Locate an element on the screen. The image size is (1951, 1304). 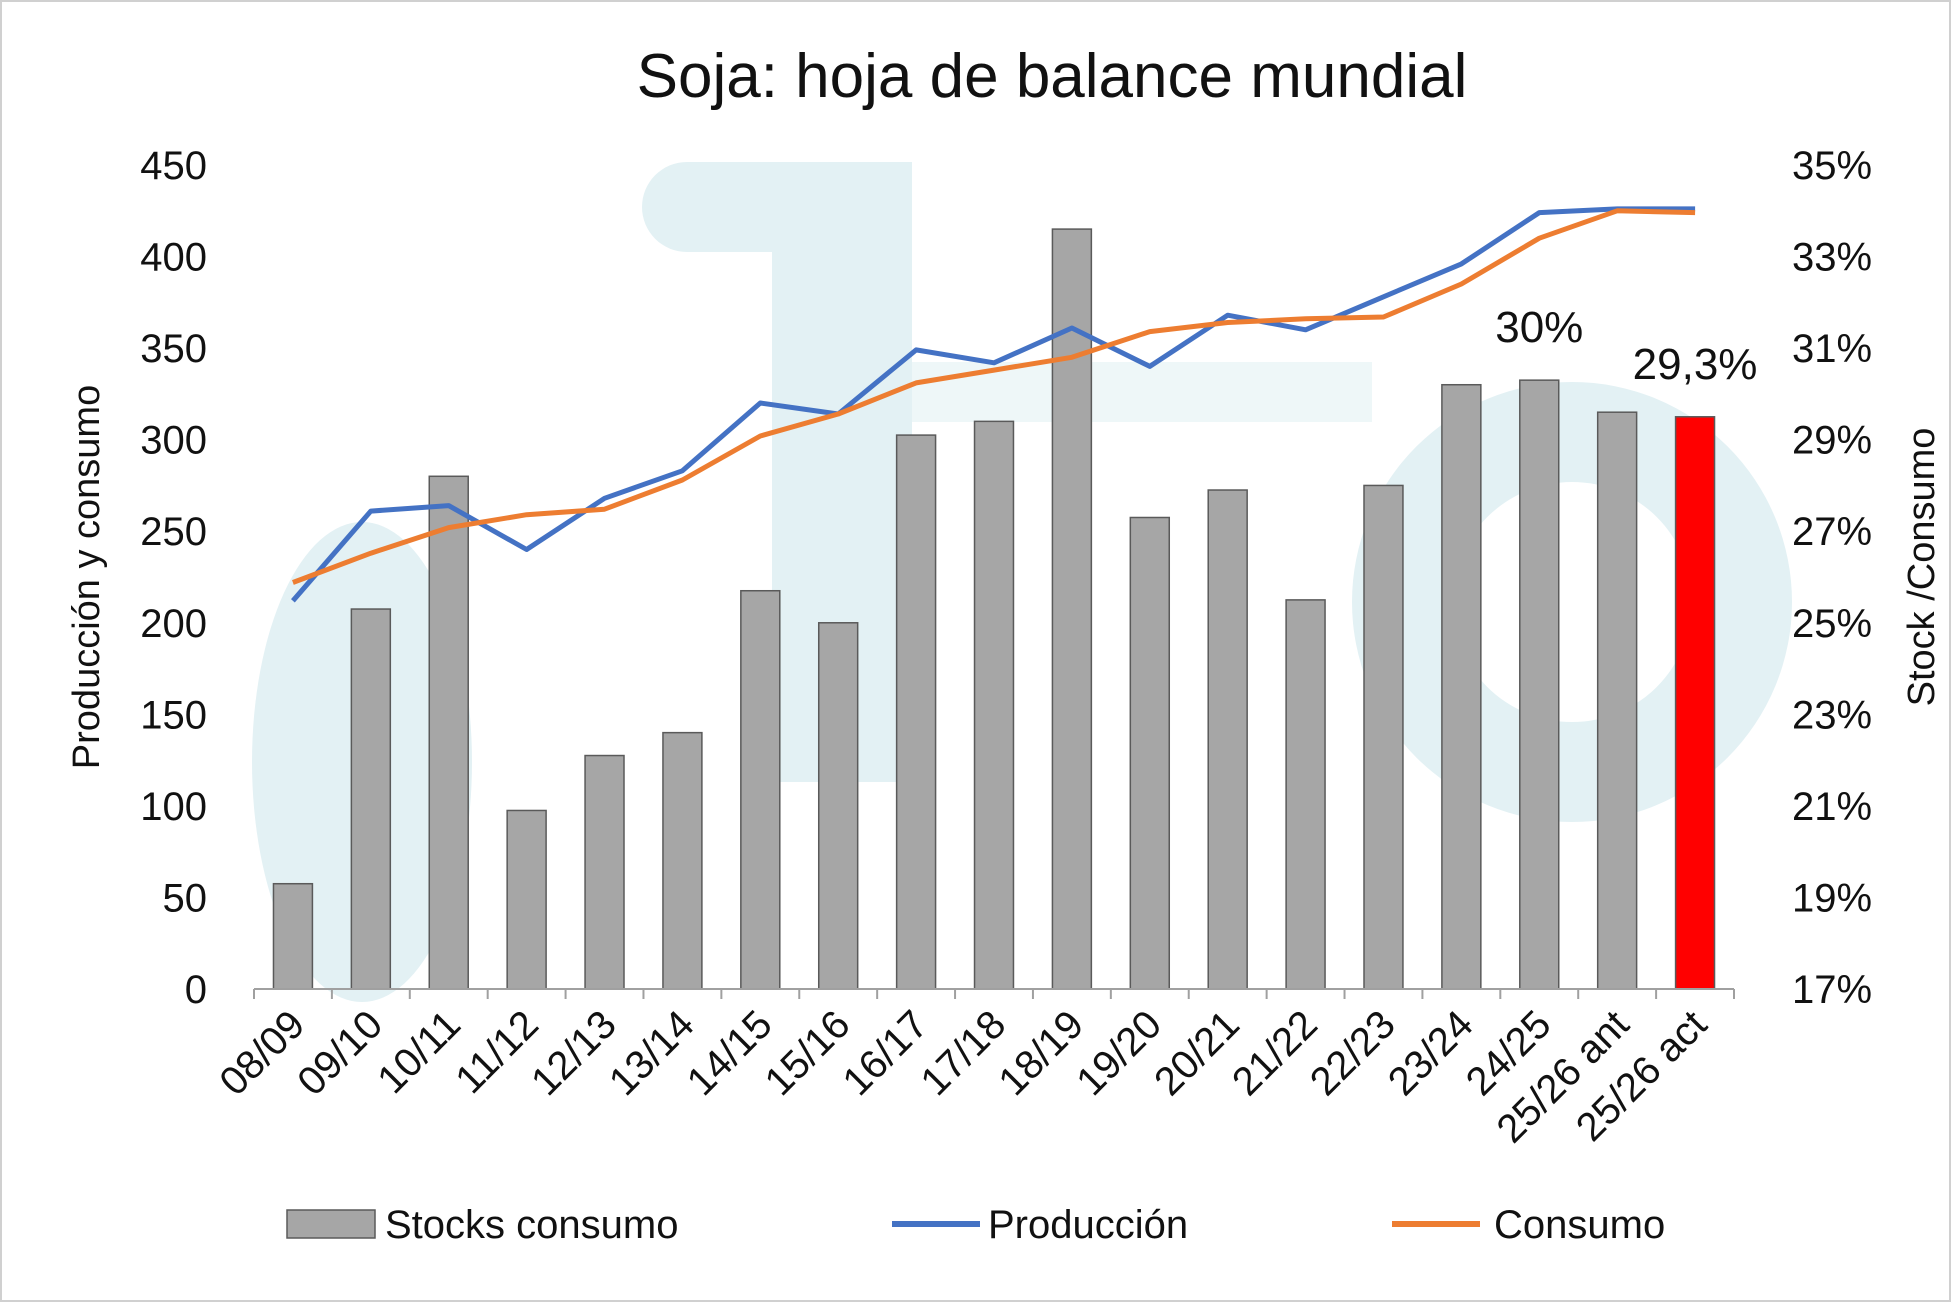
data-label: 29,3% is located at coordinates (1695, 364).